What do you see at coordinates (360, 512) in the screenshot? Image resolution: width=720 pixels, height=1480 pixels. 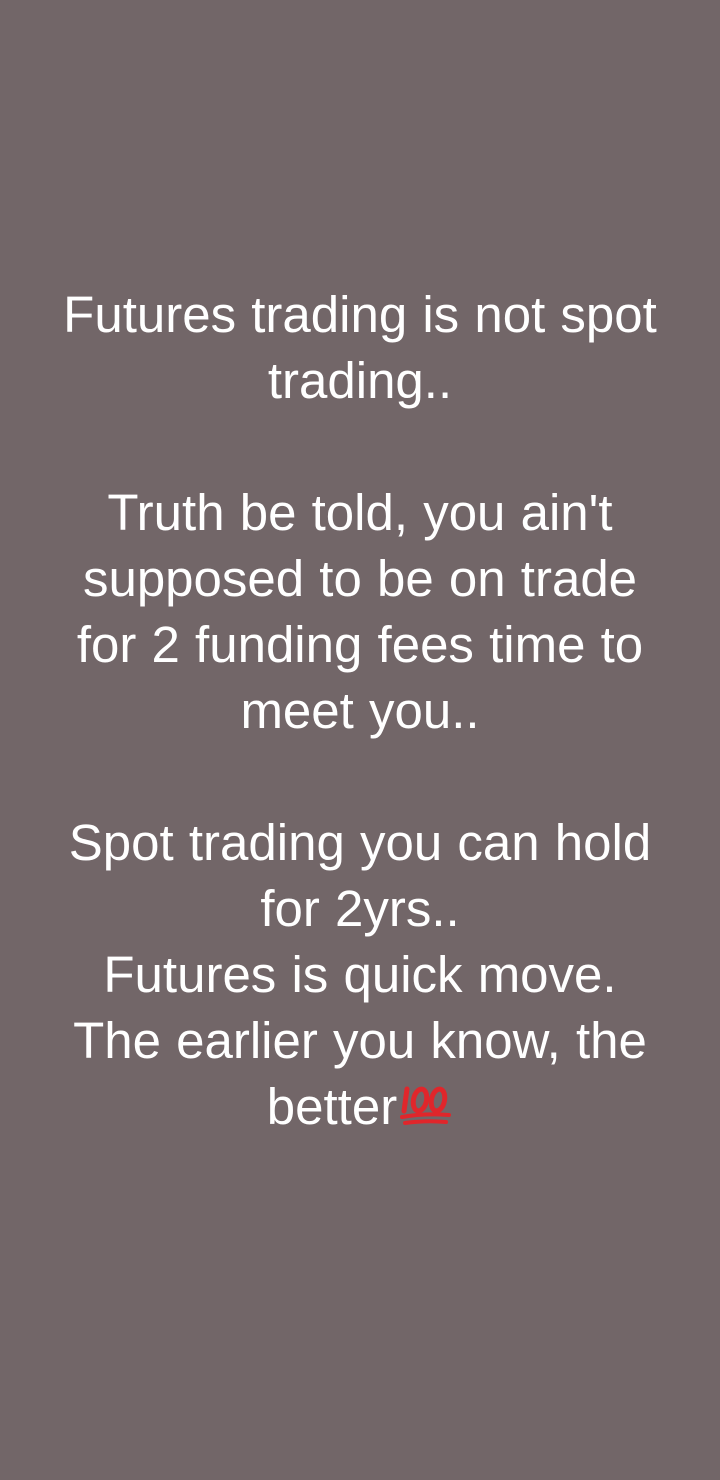 I see `status-line: Truth be told, you ain't` at bounding box center [360, 512].